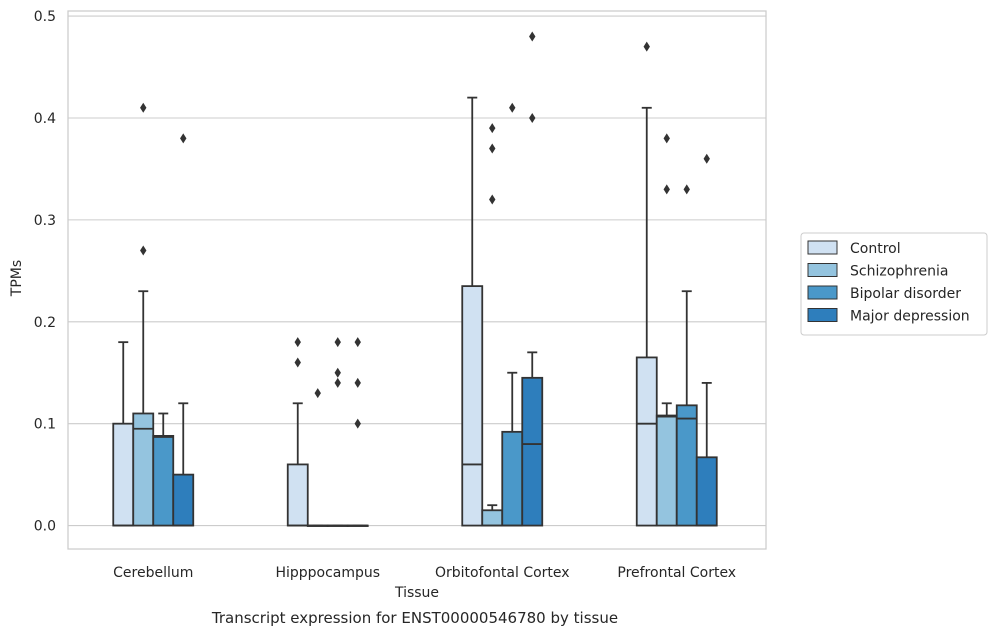 Image resolution: width=997 pixels, height=636 pixels. Describe the element at coordinates (45, 425) in the screenshot. I see `y-tick-label: 0.1` at that location.